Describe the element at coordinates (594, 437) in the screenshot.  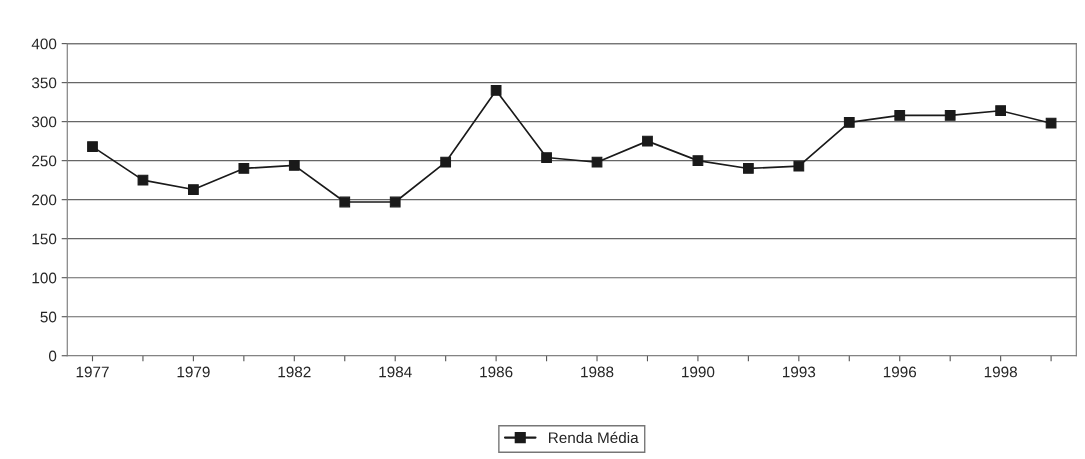
I see `legend-label: Renda Média` at that location.